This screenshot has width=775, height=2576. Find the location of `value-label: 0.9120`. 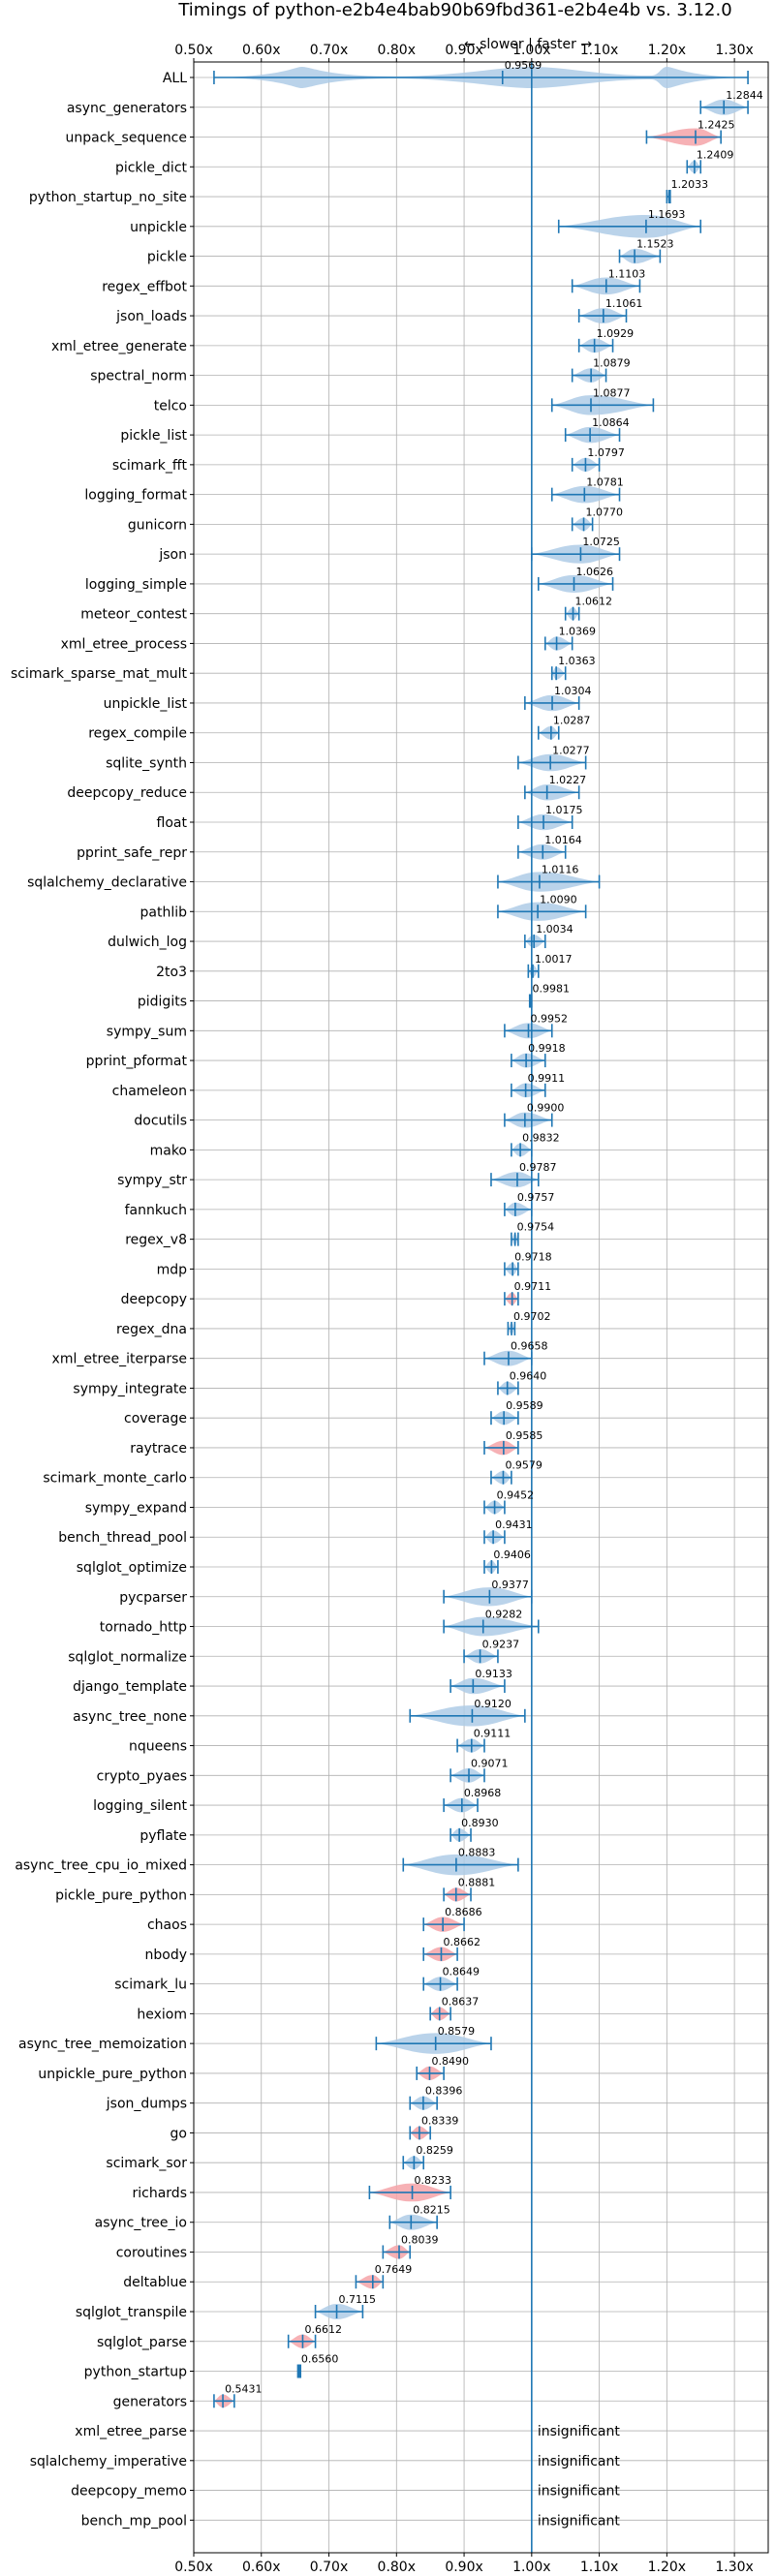

value-label: 0.9120 is located at coordinates (493, 1704).